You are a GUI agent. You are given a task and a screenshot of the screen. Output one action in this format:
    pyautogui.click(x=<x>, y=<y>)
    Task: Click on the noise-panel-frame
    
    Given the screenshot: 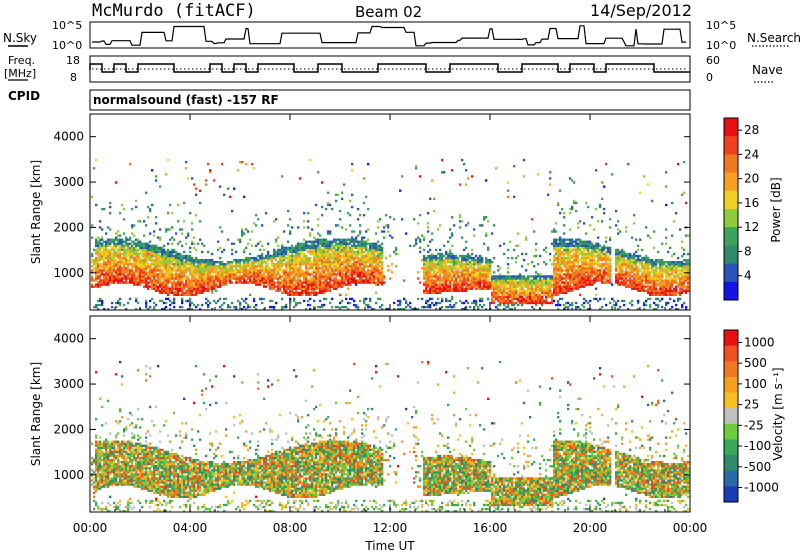 What is the action you would take?
    pyautogui.click(x=390, y=35)
    